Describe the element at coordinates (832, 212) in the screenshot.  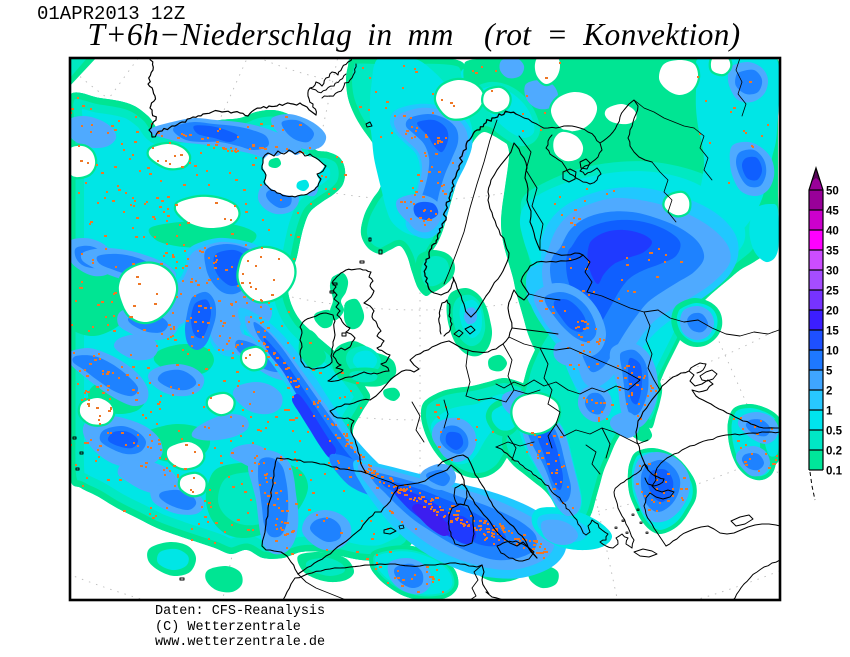
I see `svg-text: 45` at that location.